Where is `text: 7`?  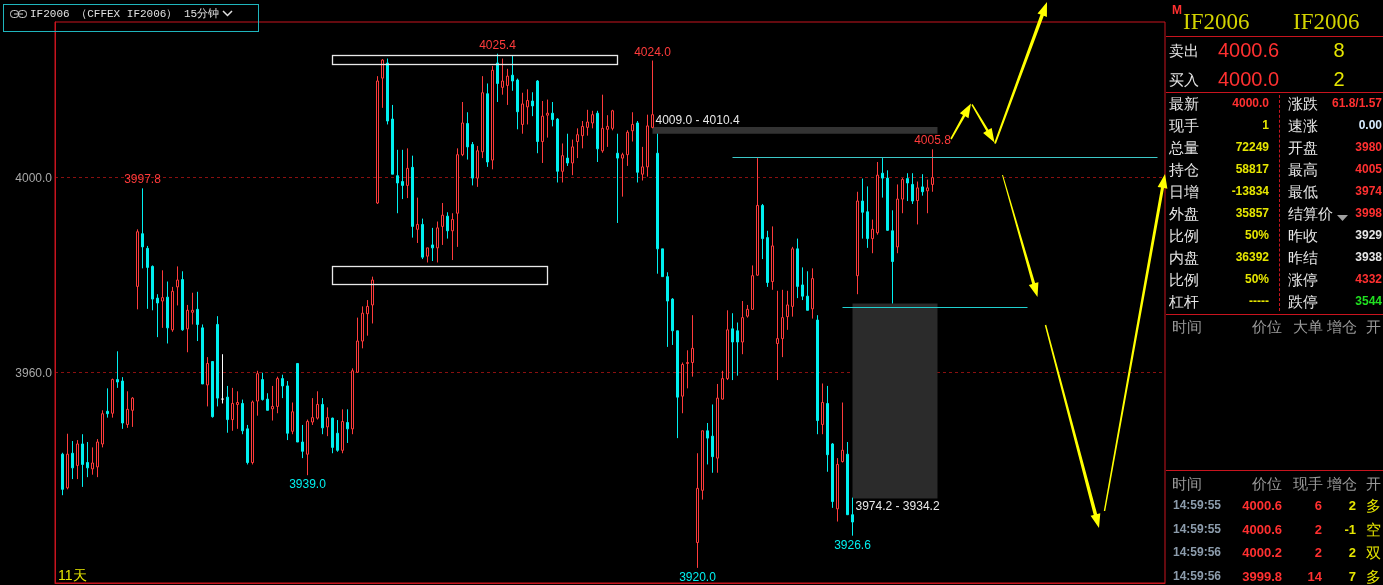 text: 7 is located at coordinates (1352, 576).